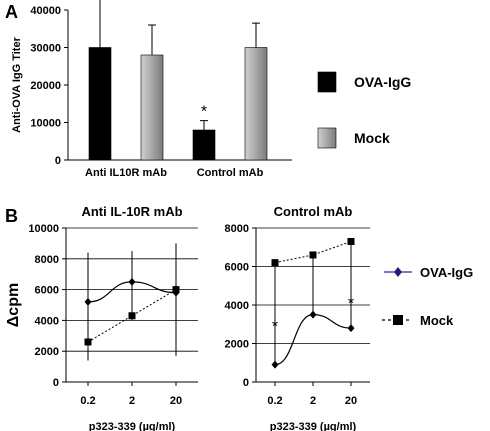 The image size is (490, 431). I want to click on category-label: Control mAb, so click(230, 173).